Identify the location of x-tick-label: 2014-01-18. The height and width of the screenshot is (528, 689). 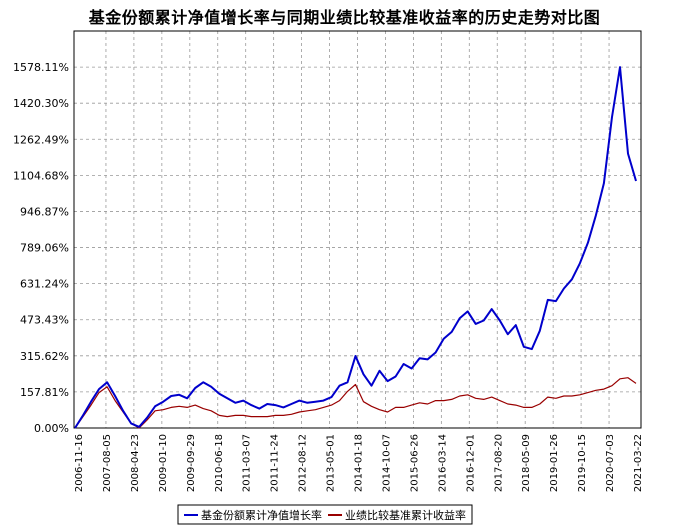
(359, 463).